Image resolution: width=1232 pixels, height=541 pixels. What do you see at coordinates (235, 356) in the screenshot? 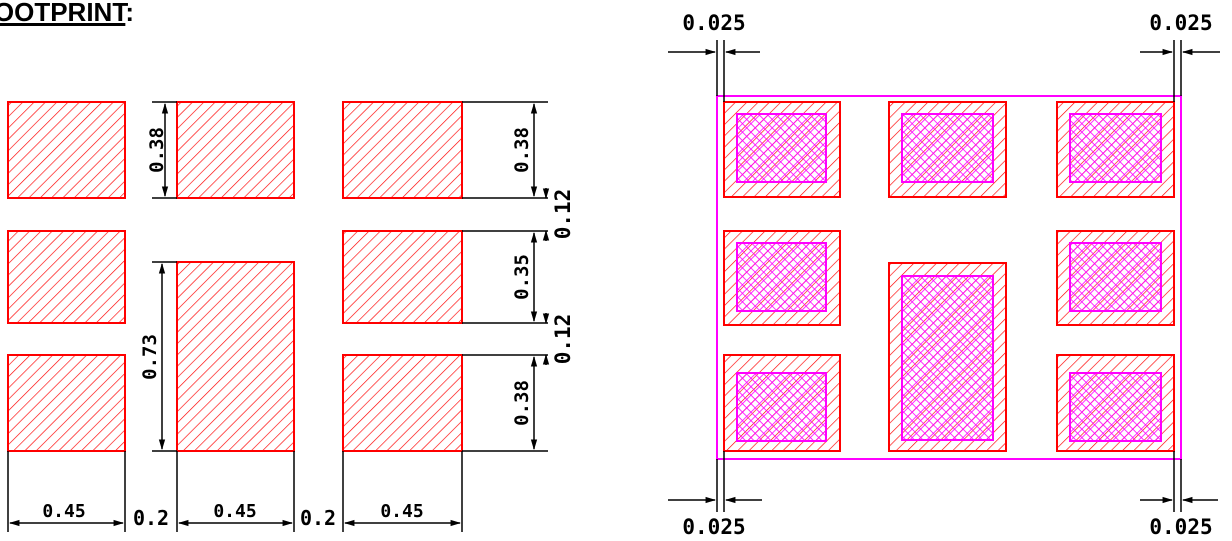
I see `pad-center-large` at bounding box center [235, 356].